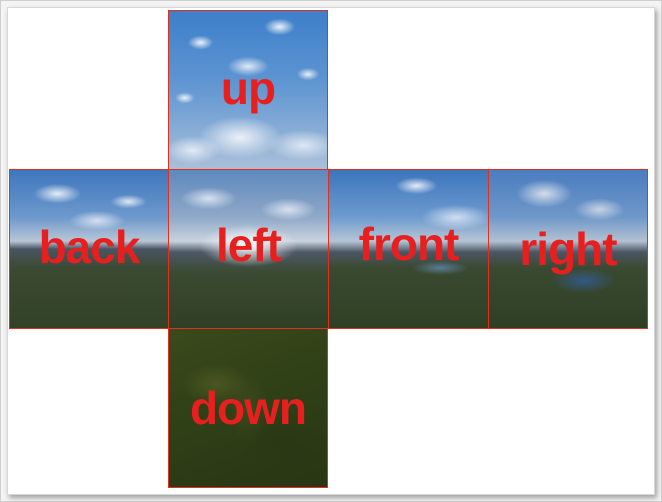 This screenshot has height=502, width=662. I want to click on face-label-down: down, so click(248, 408).